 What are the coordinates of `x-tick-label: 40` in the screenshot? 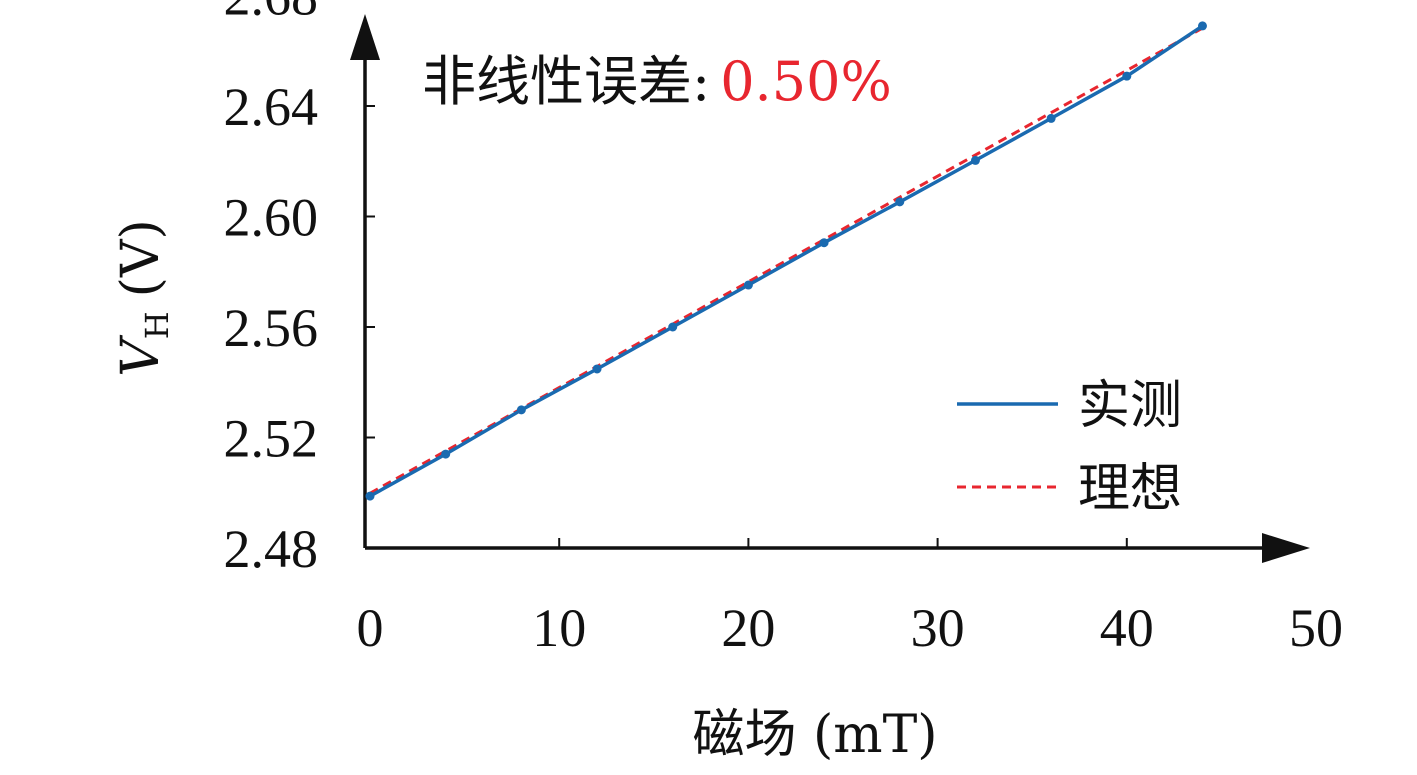 It's located at (1127, 628).